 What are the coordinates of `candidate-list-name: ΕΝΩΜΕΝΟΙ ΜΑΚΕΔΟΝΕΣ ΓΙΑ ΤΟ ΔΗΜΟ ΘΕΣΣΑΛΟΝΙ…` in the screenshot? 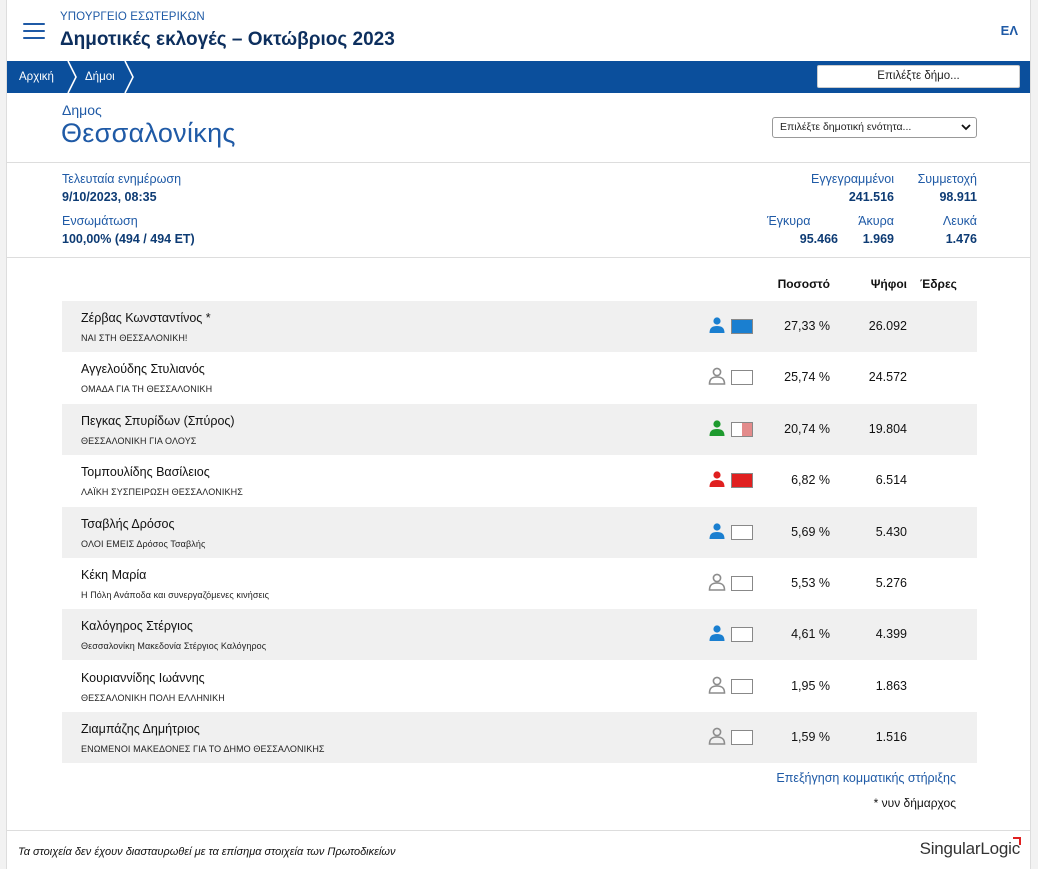 It's located at (203, 749).